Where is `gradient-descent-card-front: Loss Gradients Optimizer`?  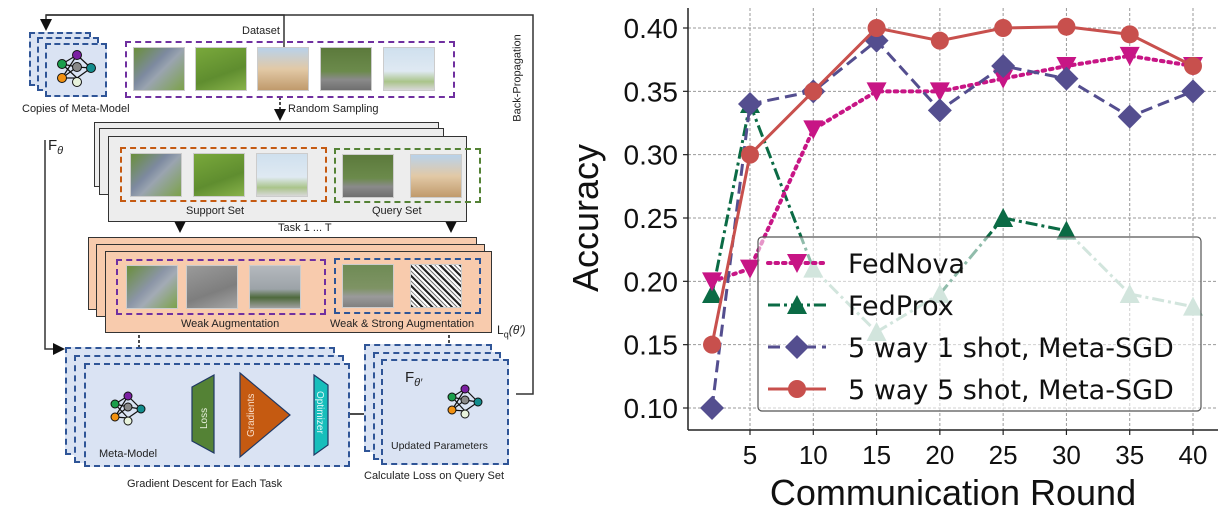 gradient-descent-card-front: Loss Gradients Optimizer is located at coordinates (217, 415).